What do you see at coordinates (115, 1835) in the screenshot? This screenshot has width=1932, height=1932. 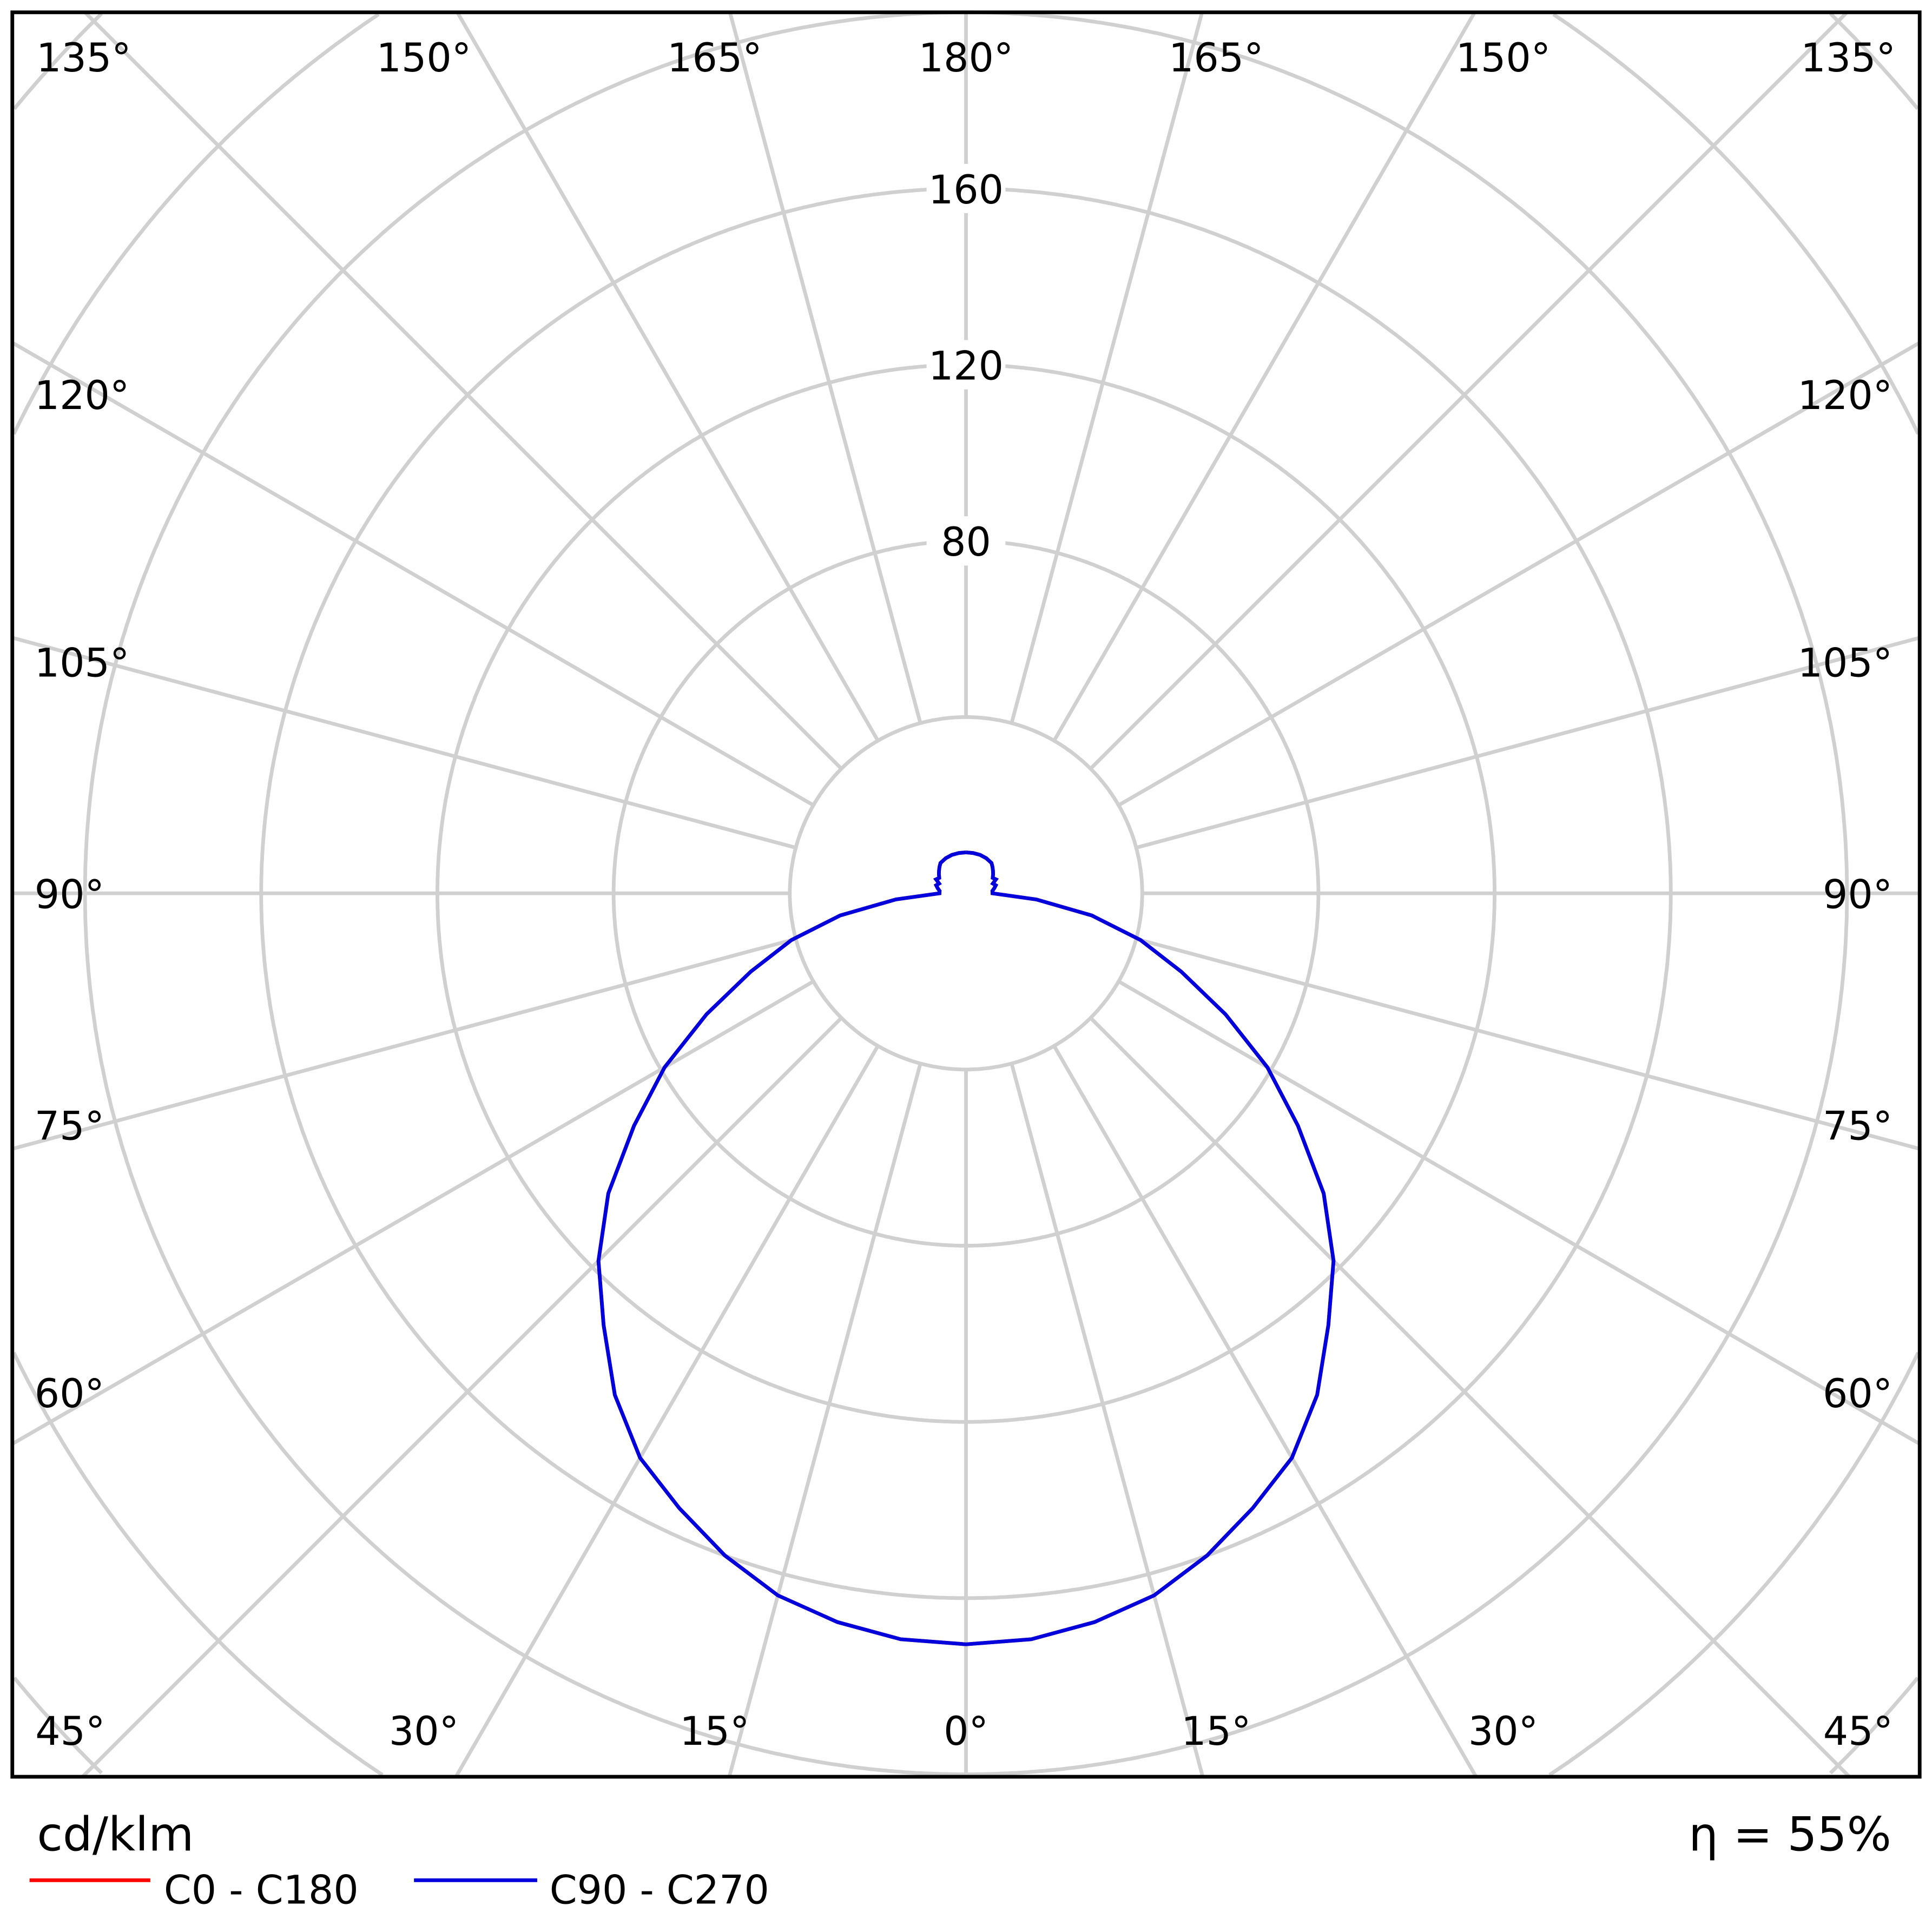 I see `unit-label: cd/klm` at bounding box center [115, 1835].